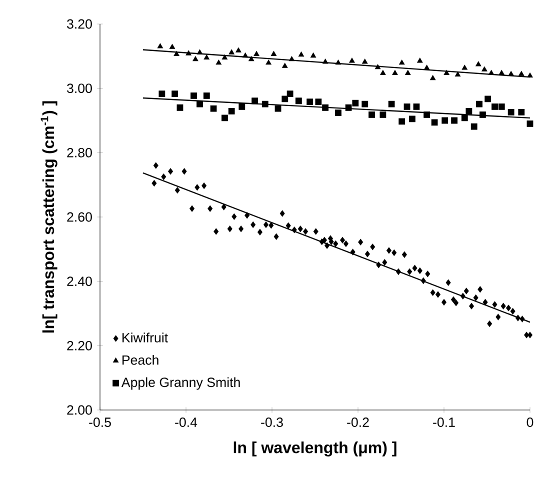  I want to click on y-tick-label: 2.80, so click(79, 153).